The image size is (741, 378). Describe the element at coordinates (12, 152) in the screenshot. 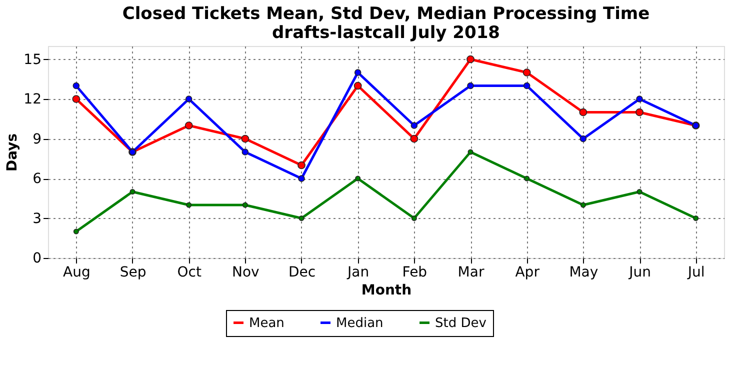

I see `y-axis-title: Days` at that location.